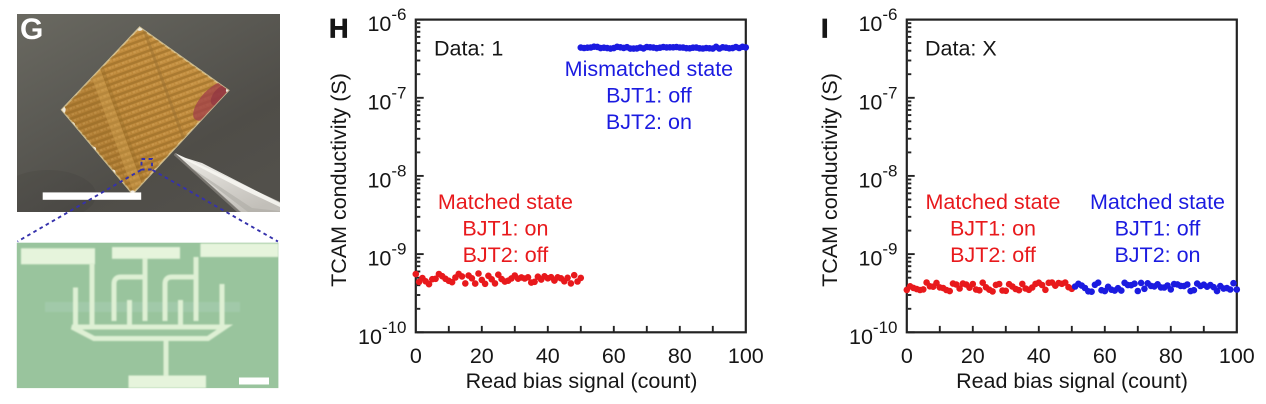  Describe the element at coordinates (468, 48) in the screenshot. I see `svg-text: Data: 1` at that location.